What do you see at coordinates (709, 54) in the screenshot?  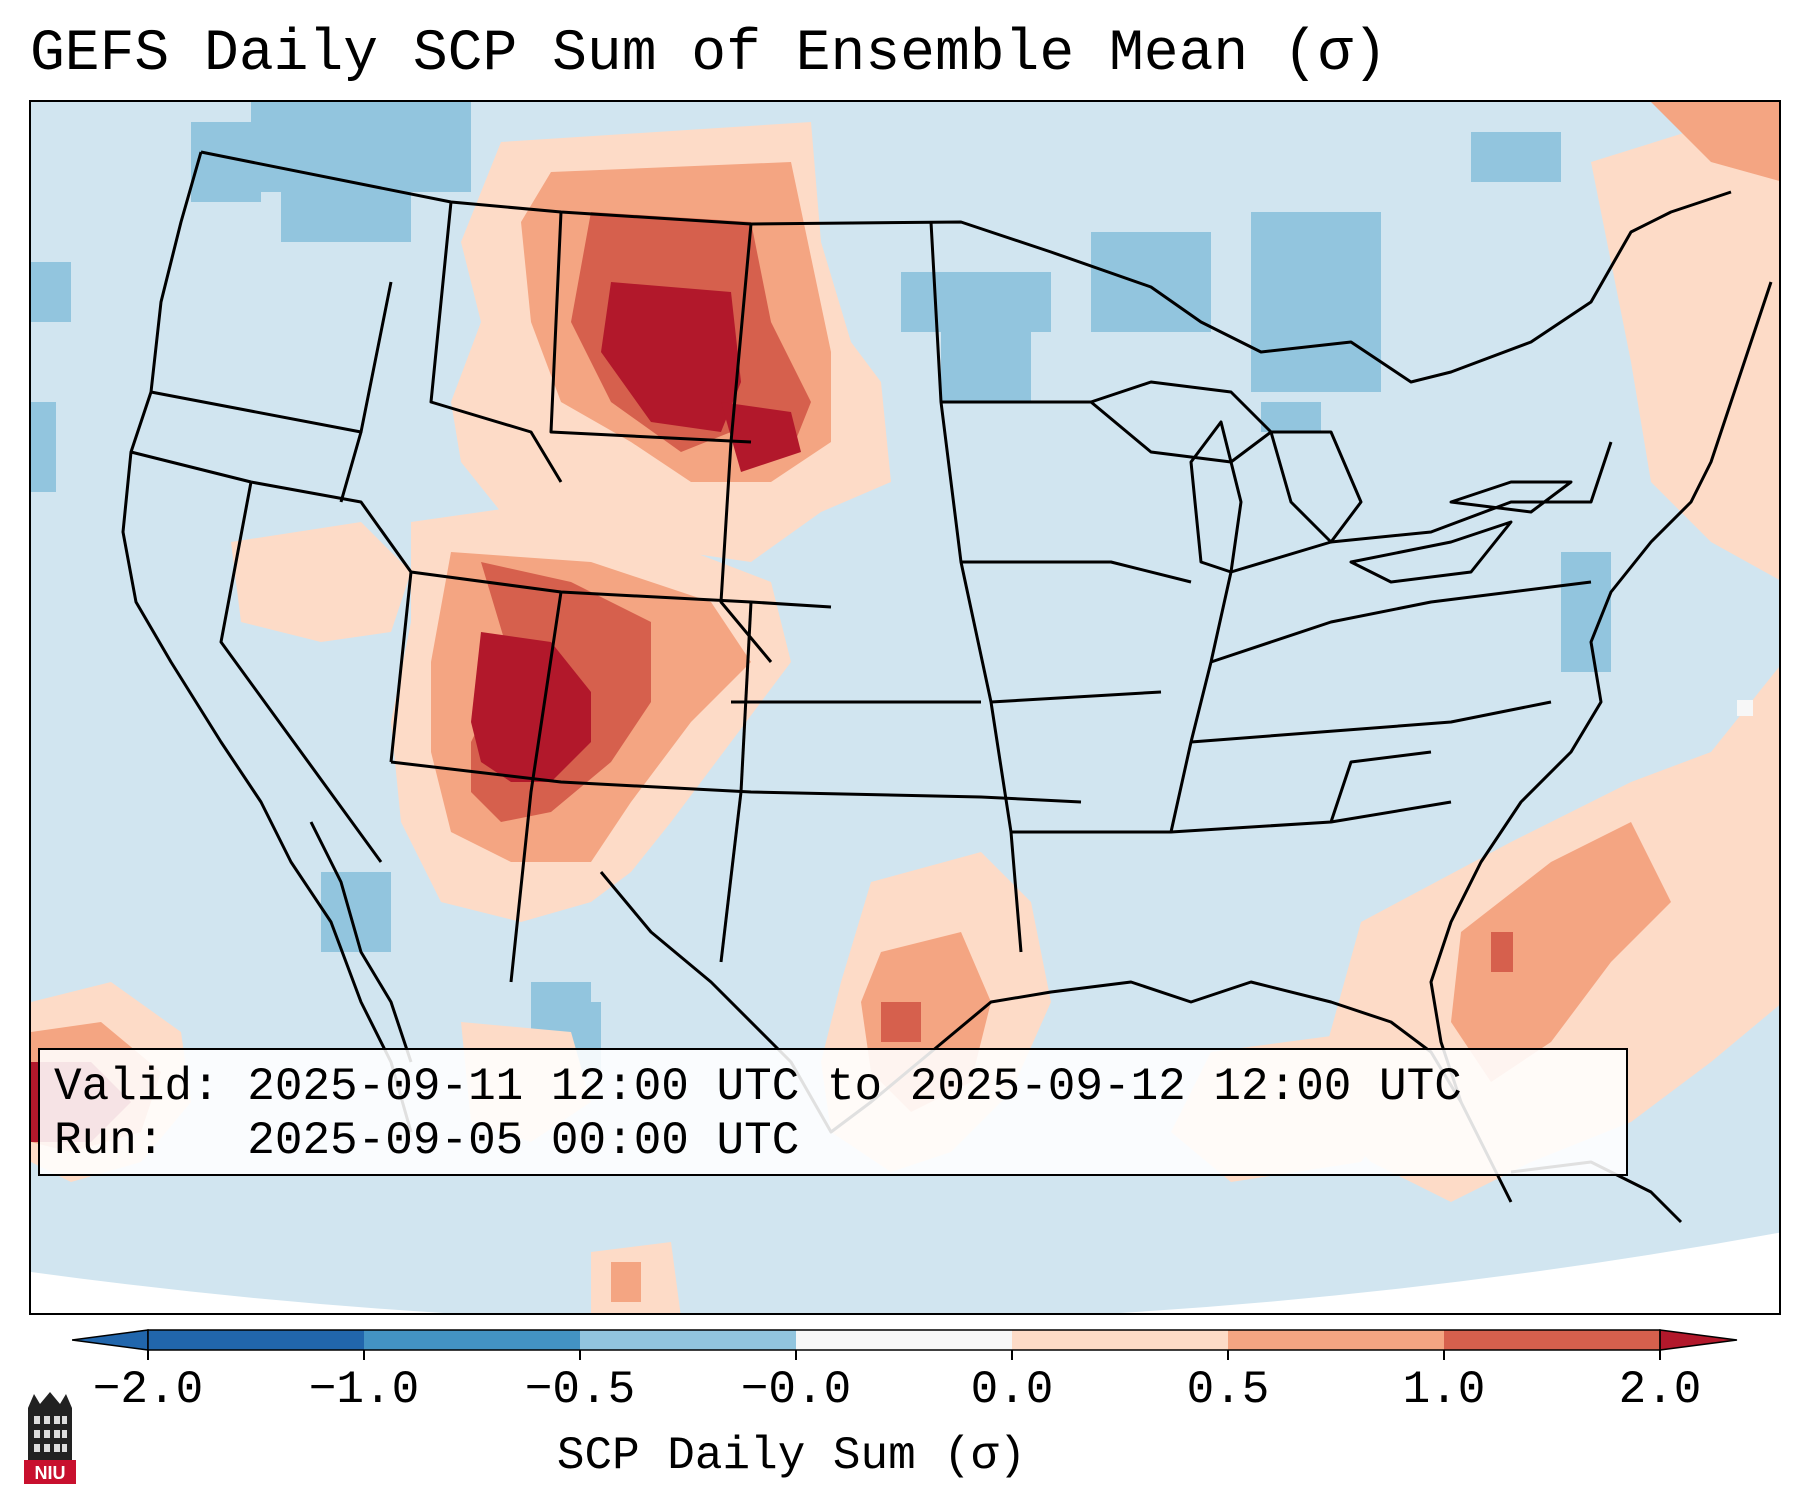 I see `map-title: GEFS Daily SCP Sum of Ensemble Mean (σ)` at bounding box center [709, 54].